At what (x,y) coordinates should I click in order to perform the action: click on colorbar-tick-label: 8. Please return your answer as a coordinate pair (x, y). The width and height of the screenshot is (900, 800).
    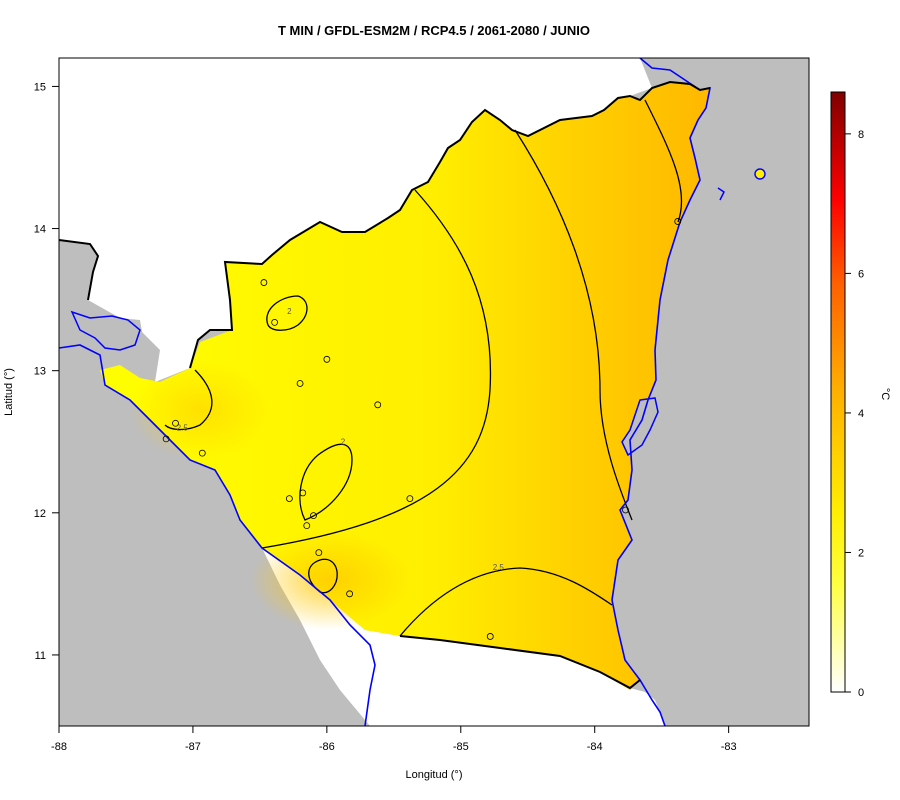
    Looking at the image, I should click on (861, 135).